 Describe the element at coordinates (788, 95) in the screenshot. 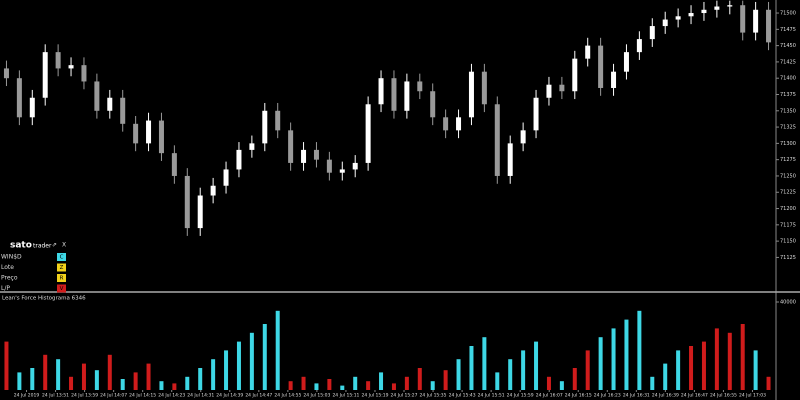

I see `y-tick-label: 71375` at that location.